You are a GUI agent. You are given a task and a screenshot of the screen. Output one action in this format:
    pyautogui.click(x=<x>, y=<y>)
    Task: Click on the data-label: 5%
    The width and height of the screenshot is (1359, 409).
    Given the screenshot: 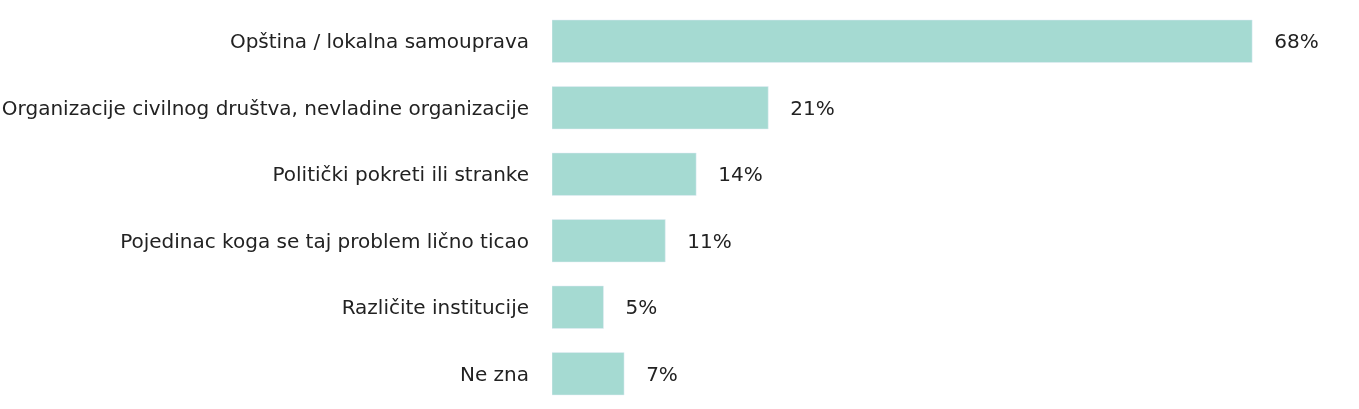 What is the action you would take?
    pyautogui.click(x=632, y=307)
    